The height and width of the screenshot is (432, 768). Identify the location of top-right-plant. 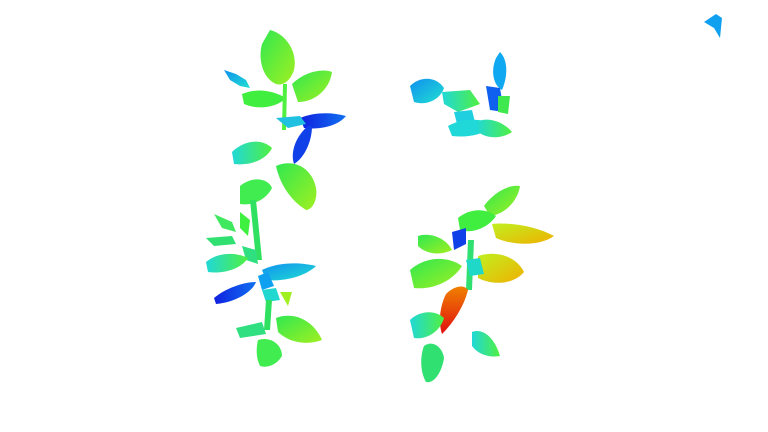
(461, 95).